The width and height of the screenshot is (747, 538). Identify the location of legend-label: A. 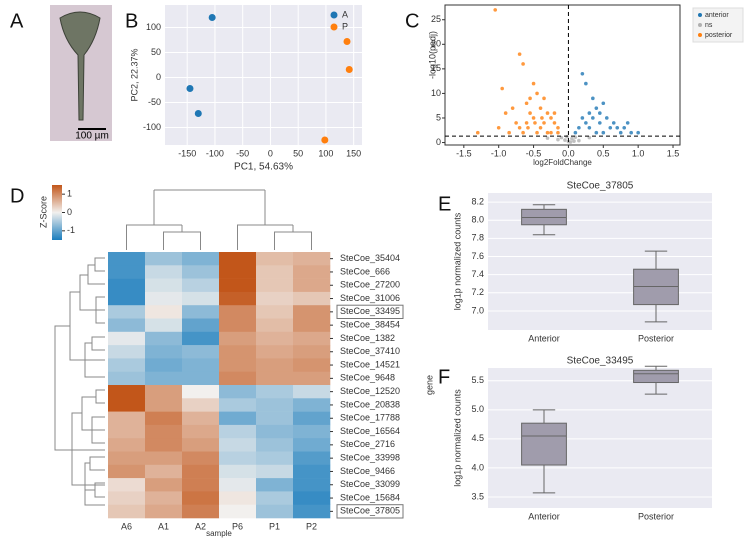
(345, 14).